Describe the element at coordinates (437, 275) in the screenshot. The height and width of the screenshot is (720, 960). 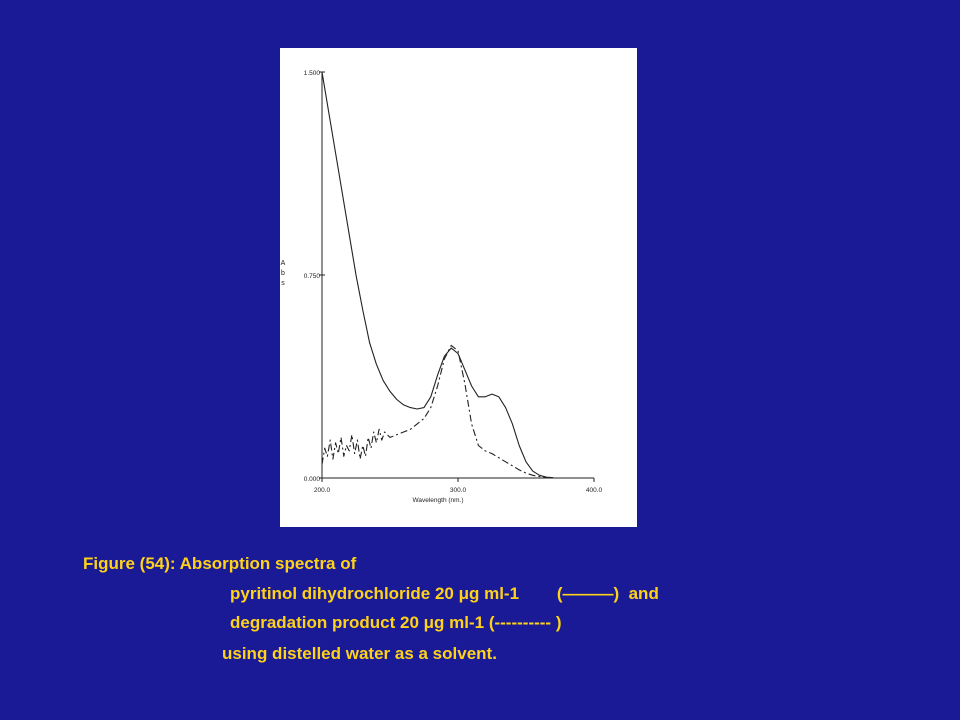
I see `series-line-solid` at that location.